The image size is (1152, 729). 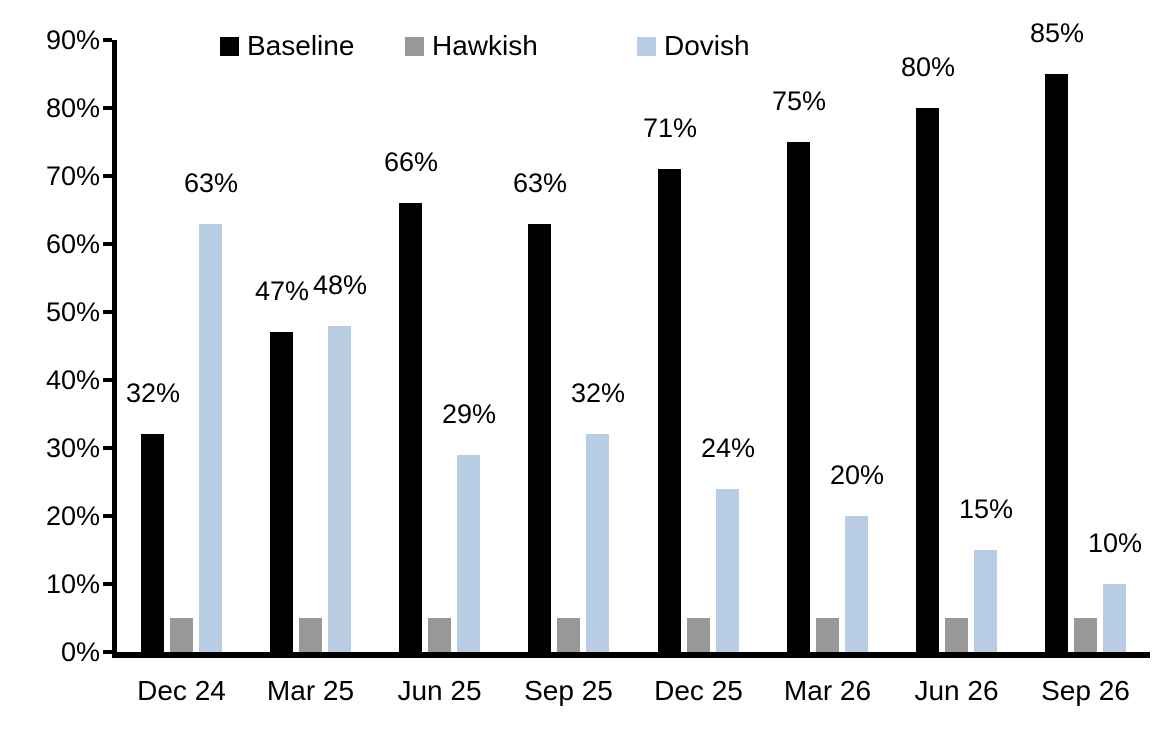 What do you see at coordinates (698, 690) in the screenshot?
I see `x-axis-label-dec-25: Dec 25` at bounding box center [698, 690].